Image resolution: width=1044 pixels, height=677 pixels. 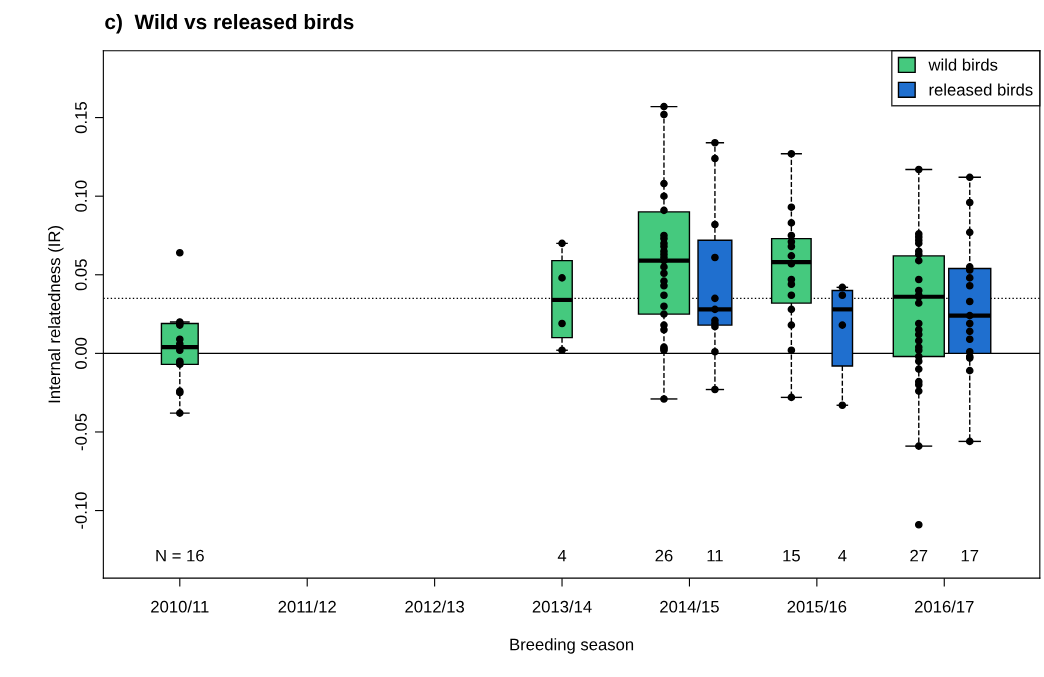 What do you see at coordinates (572, 646) in the screenshot?
I see `x-axis-title: Breeding season` at bounding box center [572, 646].